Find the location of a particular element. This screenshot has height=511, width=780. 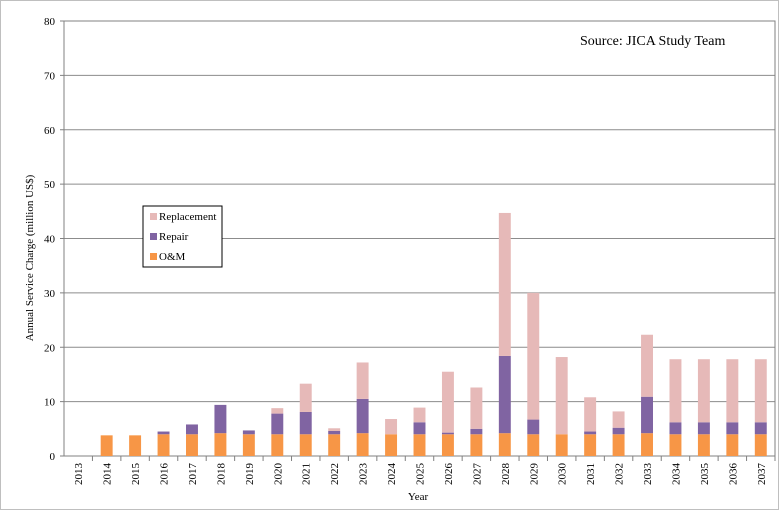

bar-repair-2023 is located at coordinates (362, 416).